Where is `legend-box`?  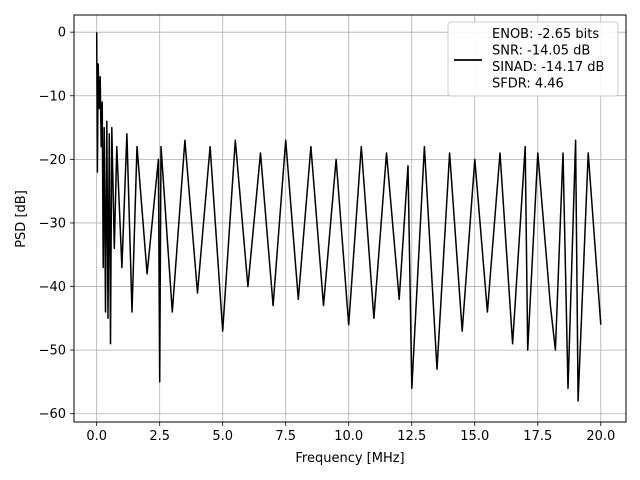 legend-box is located at coordinates (533, 59).